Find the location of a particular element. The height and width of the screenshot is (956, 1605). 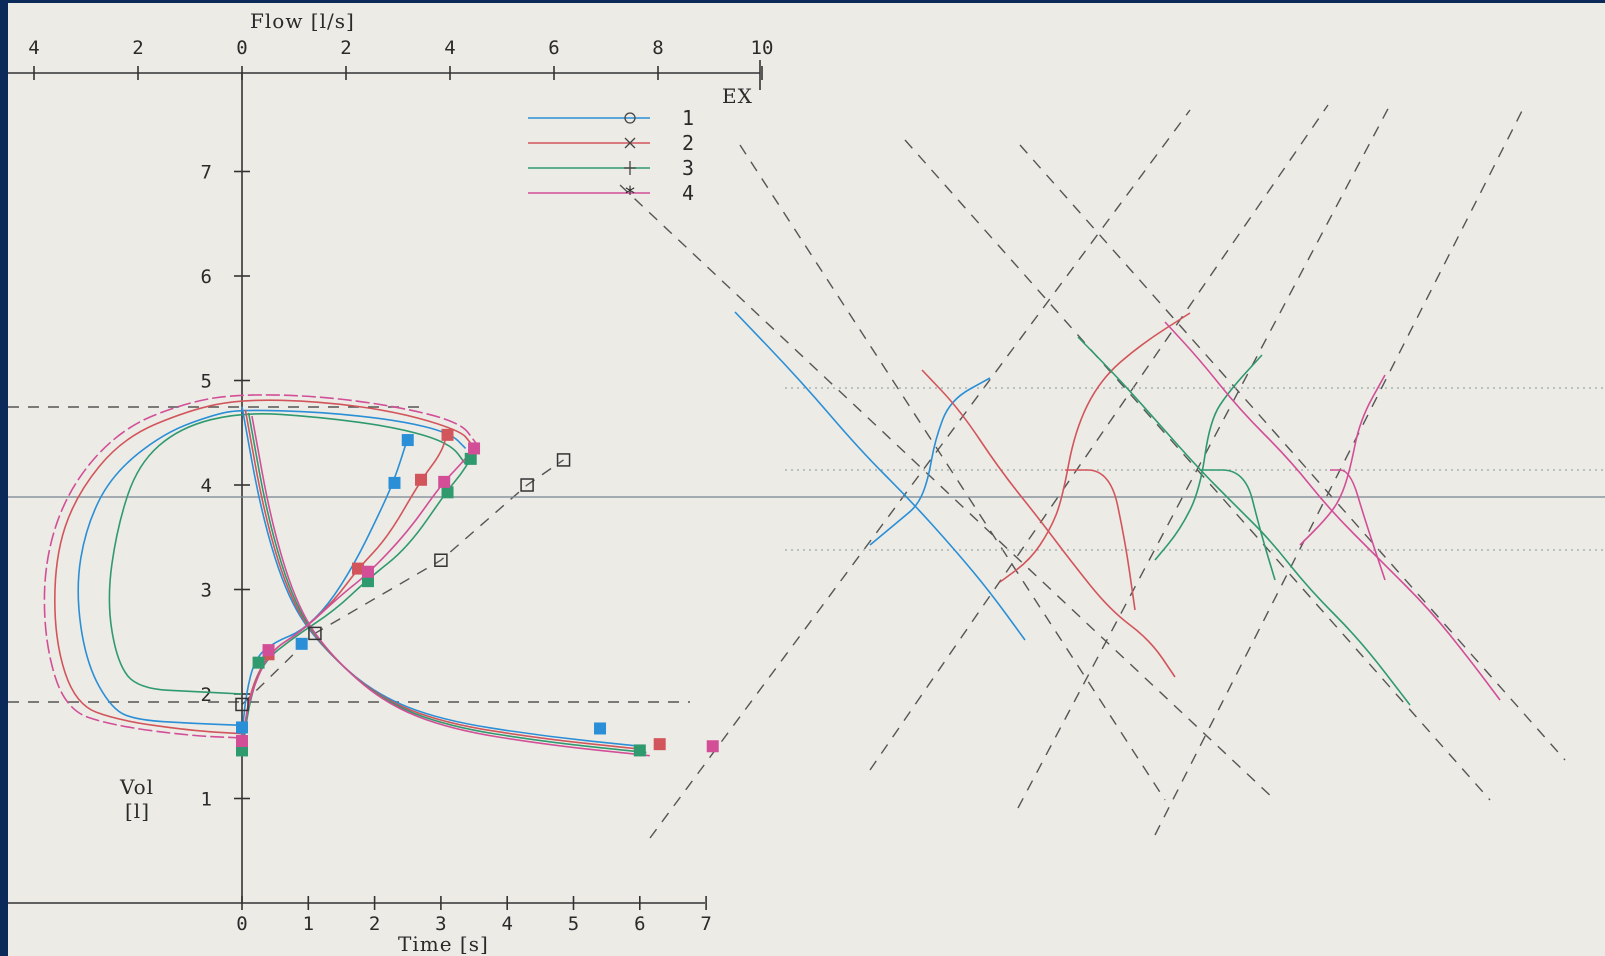

ex-label: EX is located at coordinates (737, 96).